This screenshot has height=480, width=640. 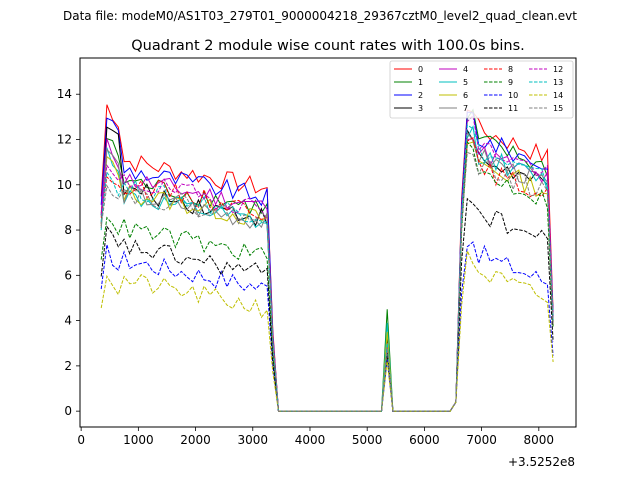 What do you see at coordinates (558, 108) in the screenshot?
I see `legend-label-15: 15` at bounding box center [558, 108].